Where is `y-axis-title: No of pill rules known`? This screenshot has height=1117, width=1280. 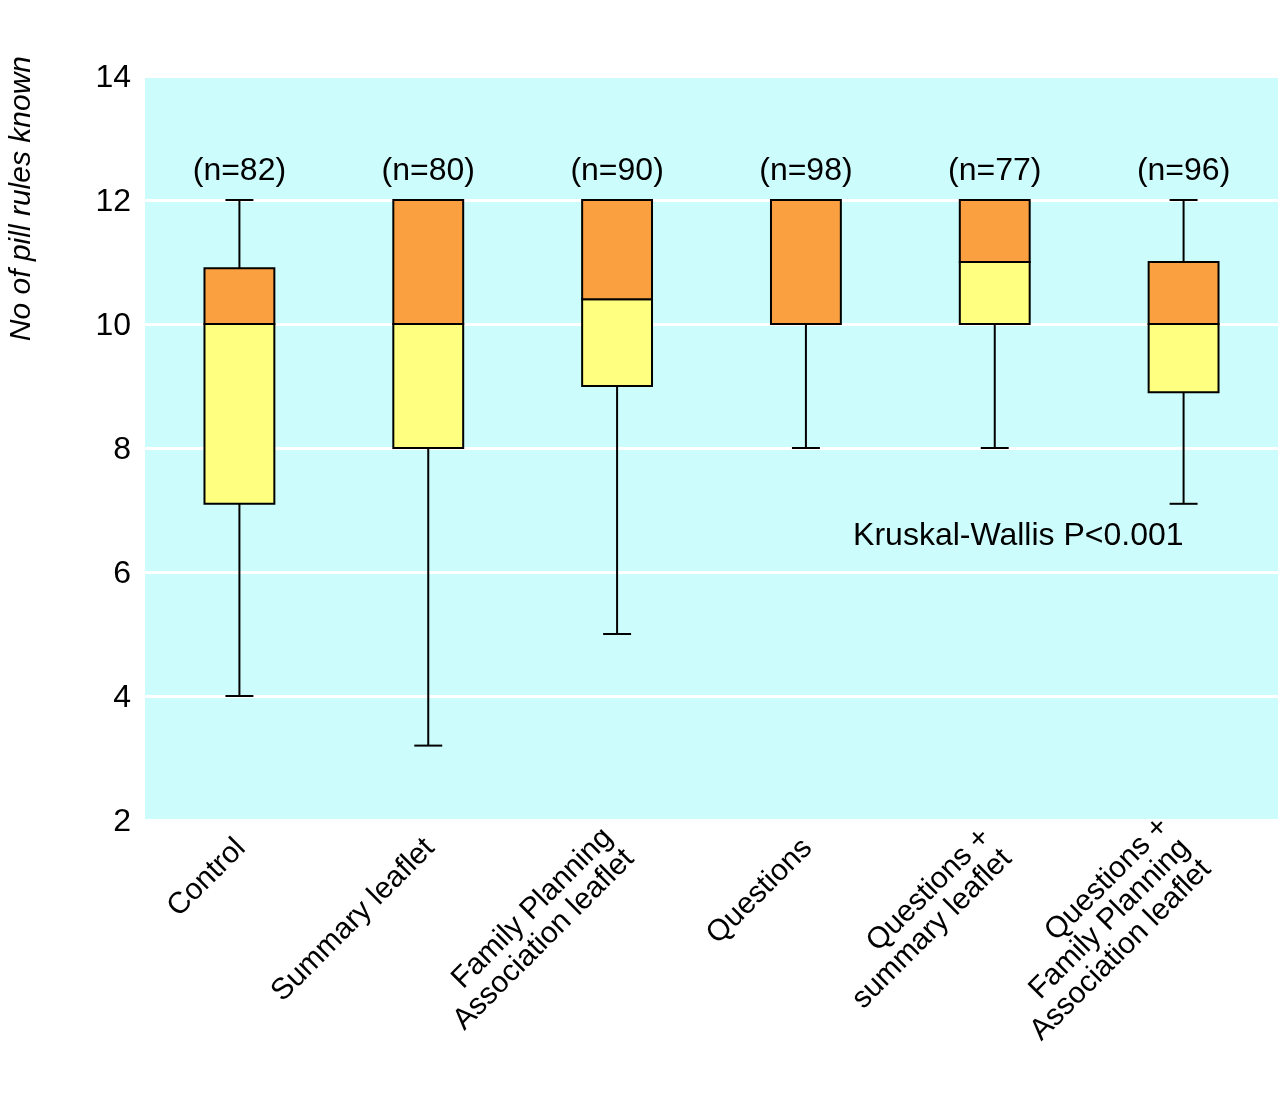
y-axis-title: No of pill rules known is located at coordinates (19, 199).